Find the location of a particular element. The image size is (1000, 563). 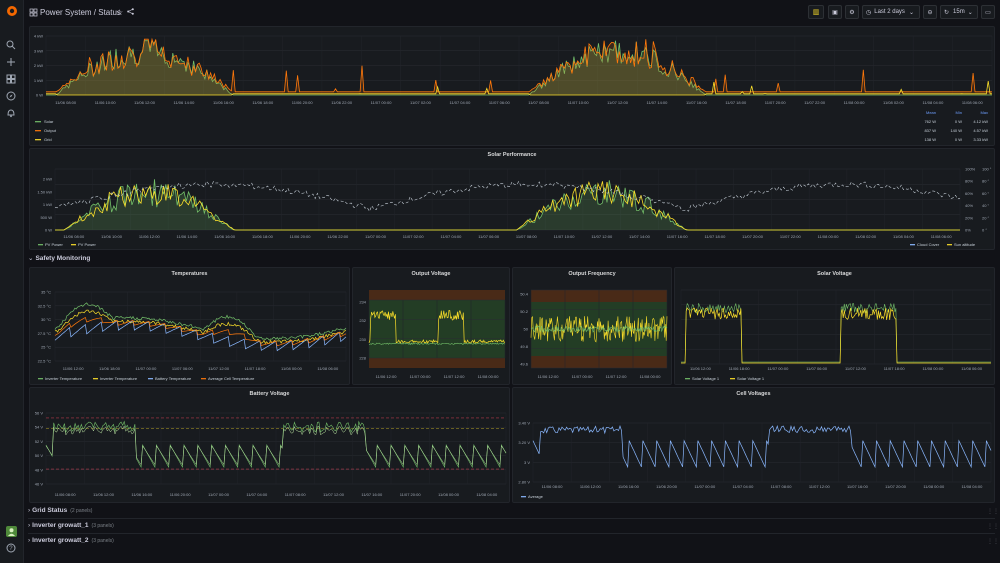

output-voltage-2-series-line is located at coordinates (437, 326).